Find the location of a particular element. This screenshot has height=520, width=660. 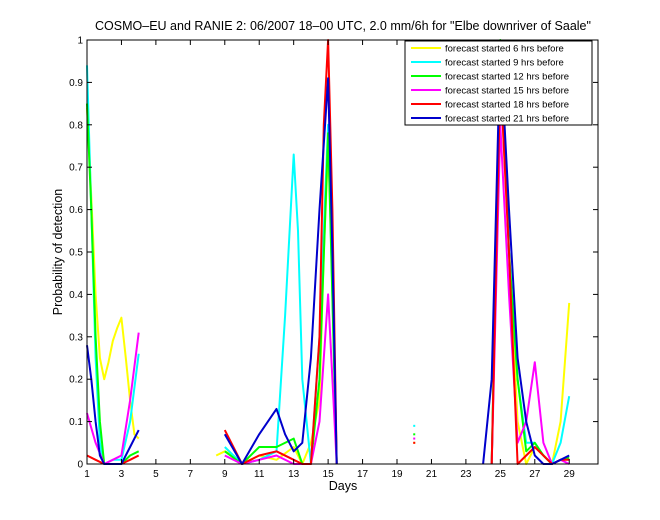

y-tick-label: 0.3 is located at coordinates (76, 337).